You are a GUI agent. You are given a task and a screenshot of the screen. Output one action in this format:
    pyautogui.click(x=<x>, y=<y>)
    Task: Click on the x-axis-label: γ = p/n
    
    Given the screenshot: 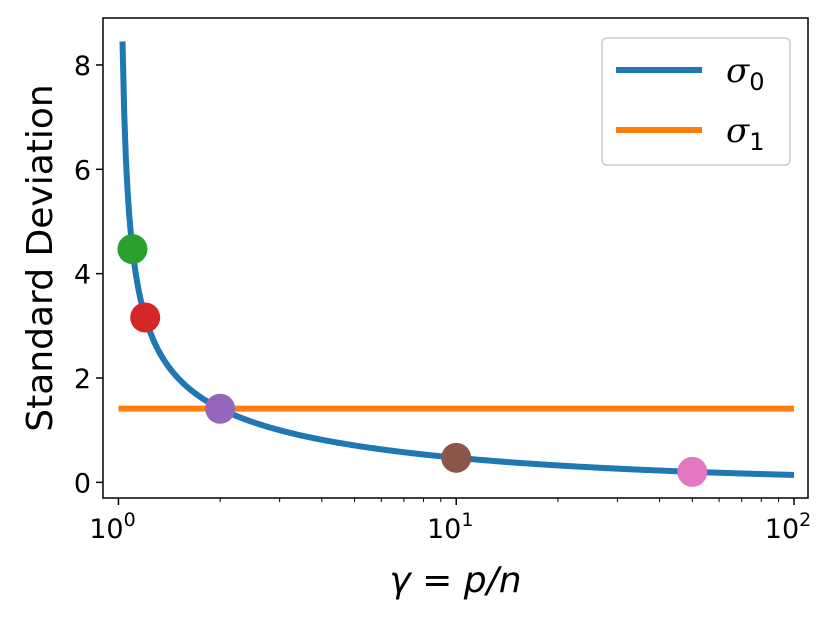 What is the action you would take?
    pyautogui.click(x=455, y=580)
    